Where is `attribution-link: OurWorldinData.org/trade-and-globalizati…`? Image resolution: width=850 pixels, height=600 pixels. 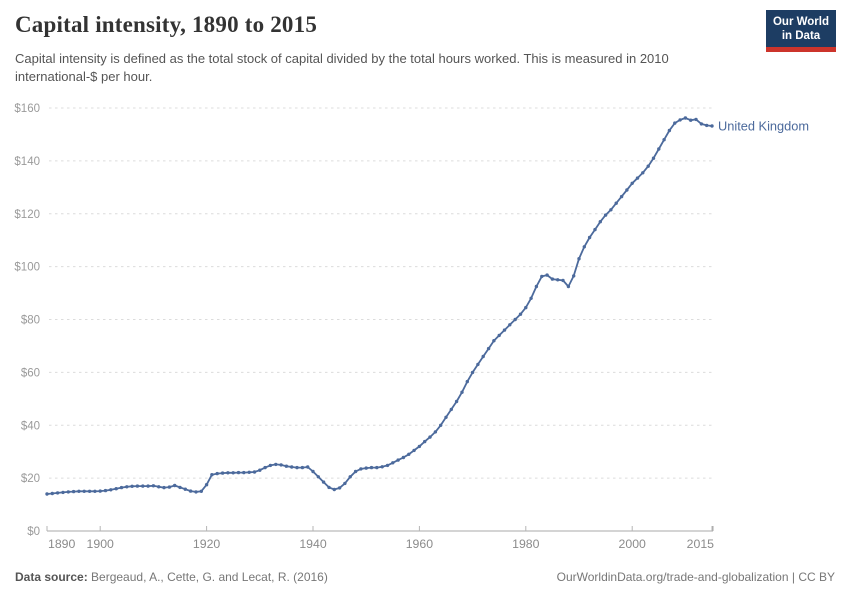 attribution-link: OurWorldinData.org/trade-and-globalizati… is located at coordinates (695, 577).